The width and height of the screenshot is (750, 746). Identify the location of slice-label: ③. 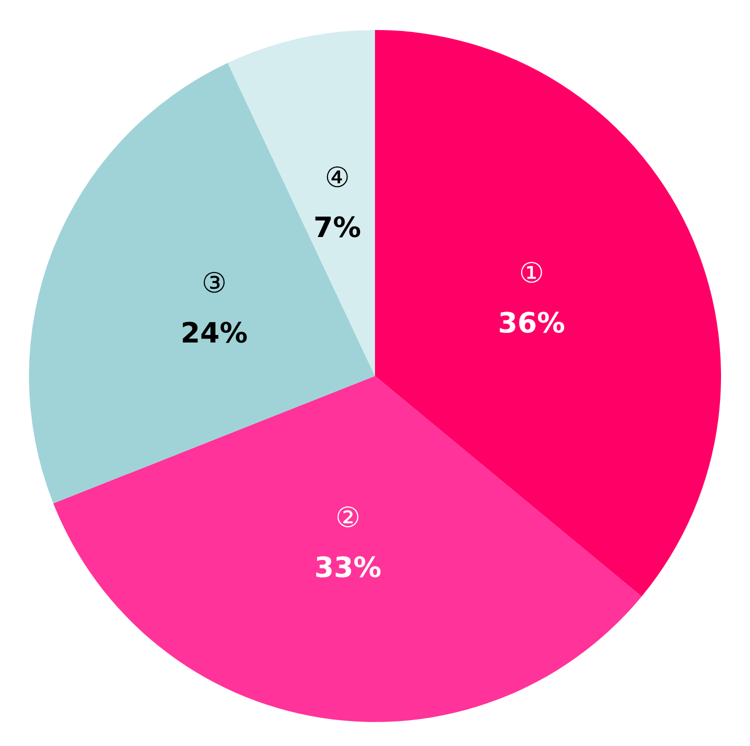
(214, 283).